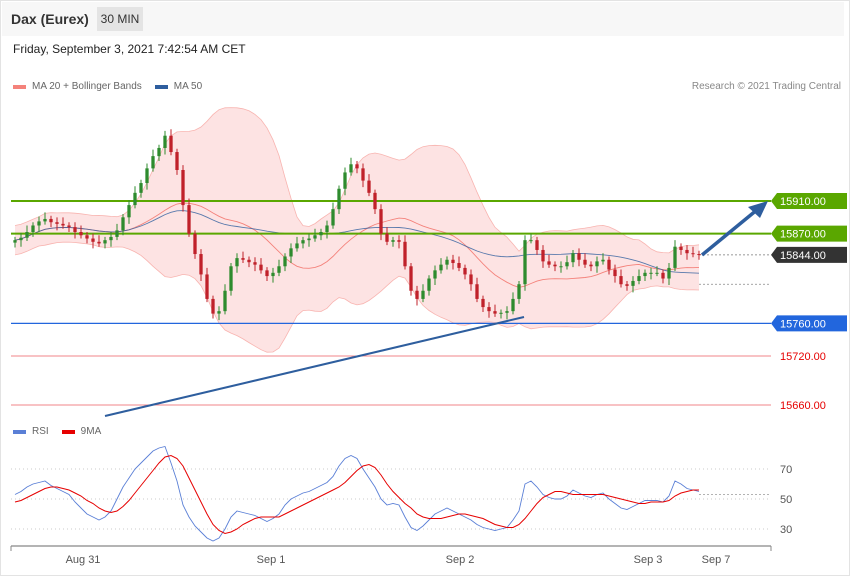 The width and height of the screenshot is (850, 576). What do you see at coordinates (786, 530) in the screenshot?
I see `rsi-tick-label-30: 30` at bounding box center [786, 530].